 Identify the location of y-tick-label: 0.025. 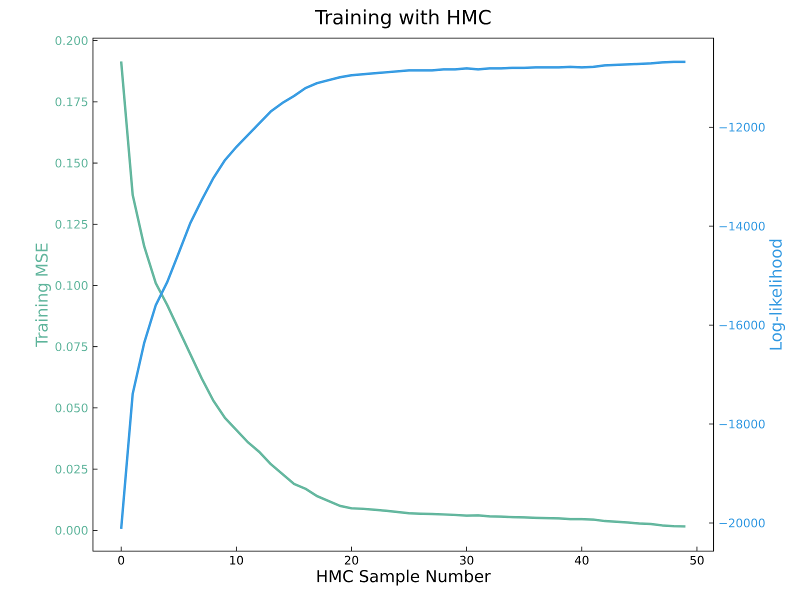
(71, 469).